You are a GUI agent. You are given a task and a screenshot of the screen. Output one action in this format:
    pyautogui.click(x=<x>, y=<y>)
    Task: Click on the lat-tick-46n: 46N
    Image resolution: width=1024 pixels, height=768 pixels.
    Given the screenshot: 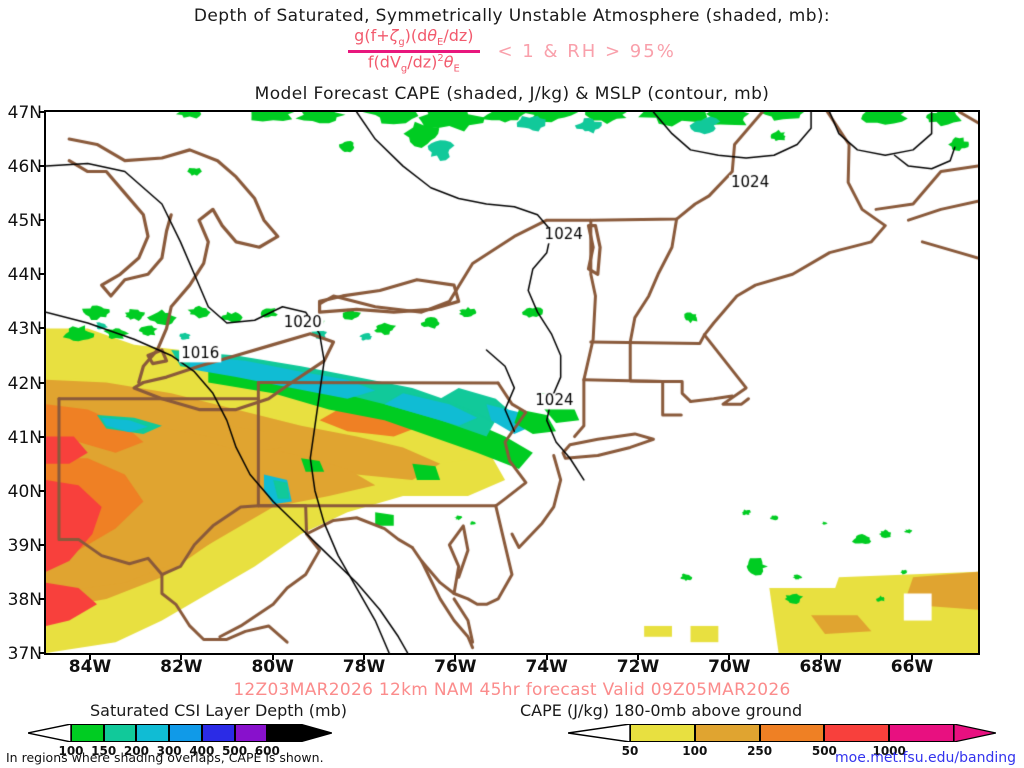 What is the action you would take?
    pyautogui.click(x=24, y=167)
    